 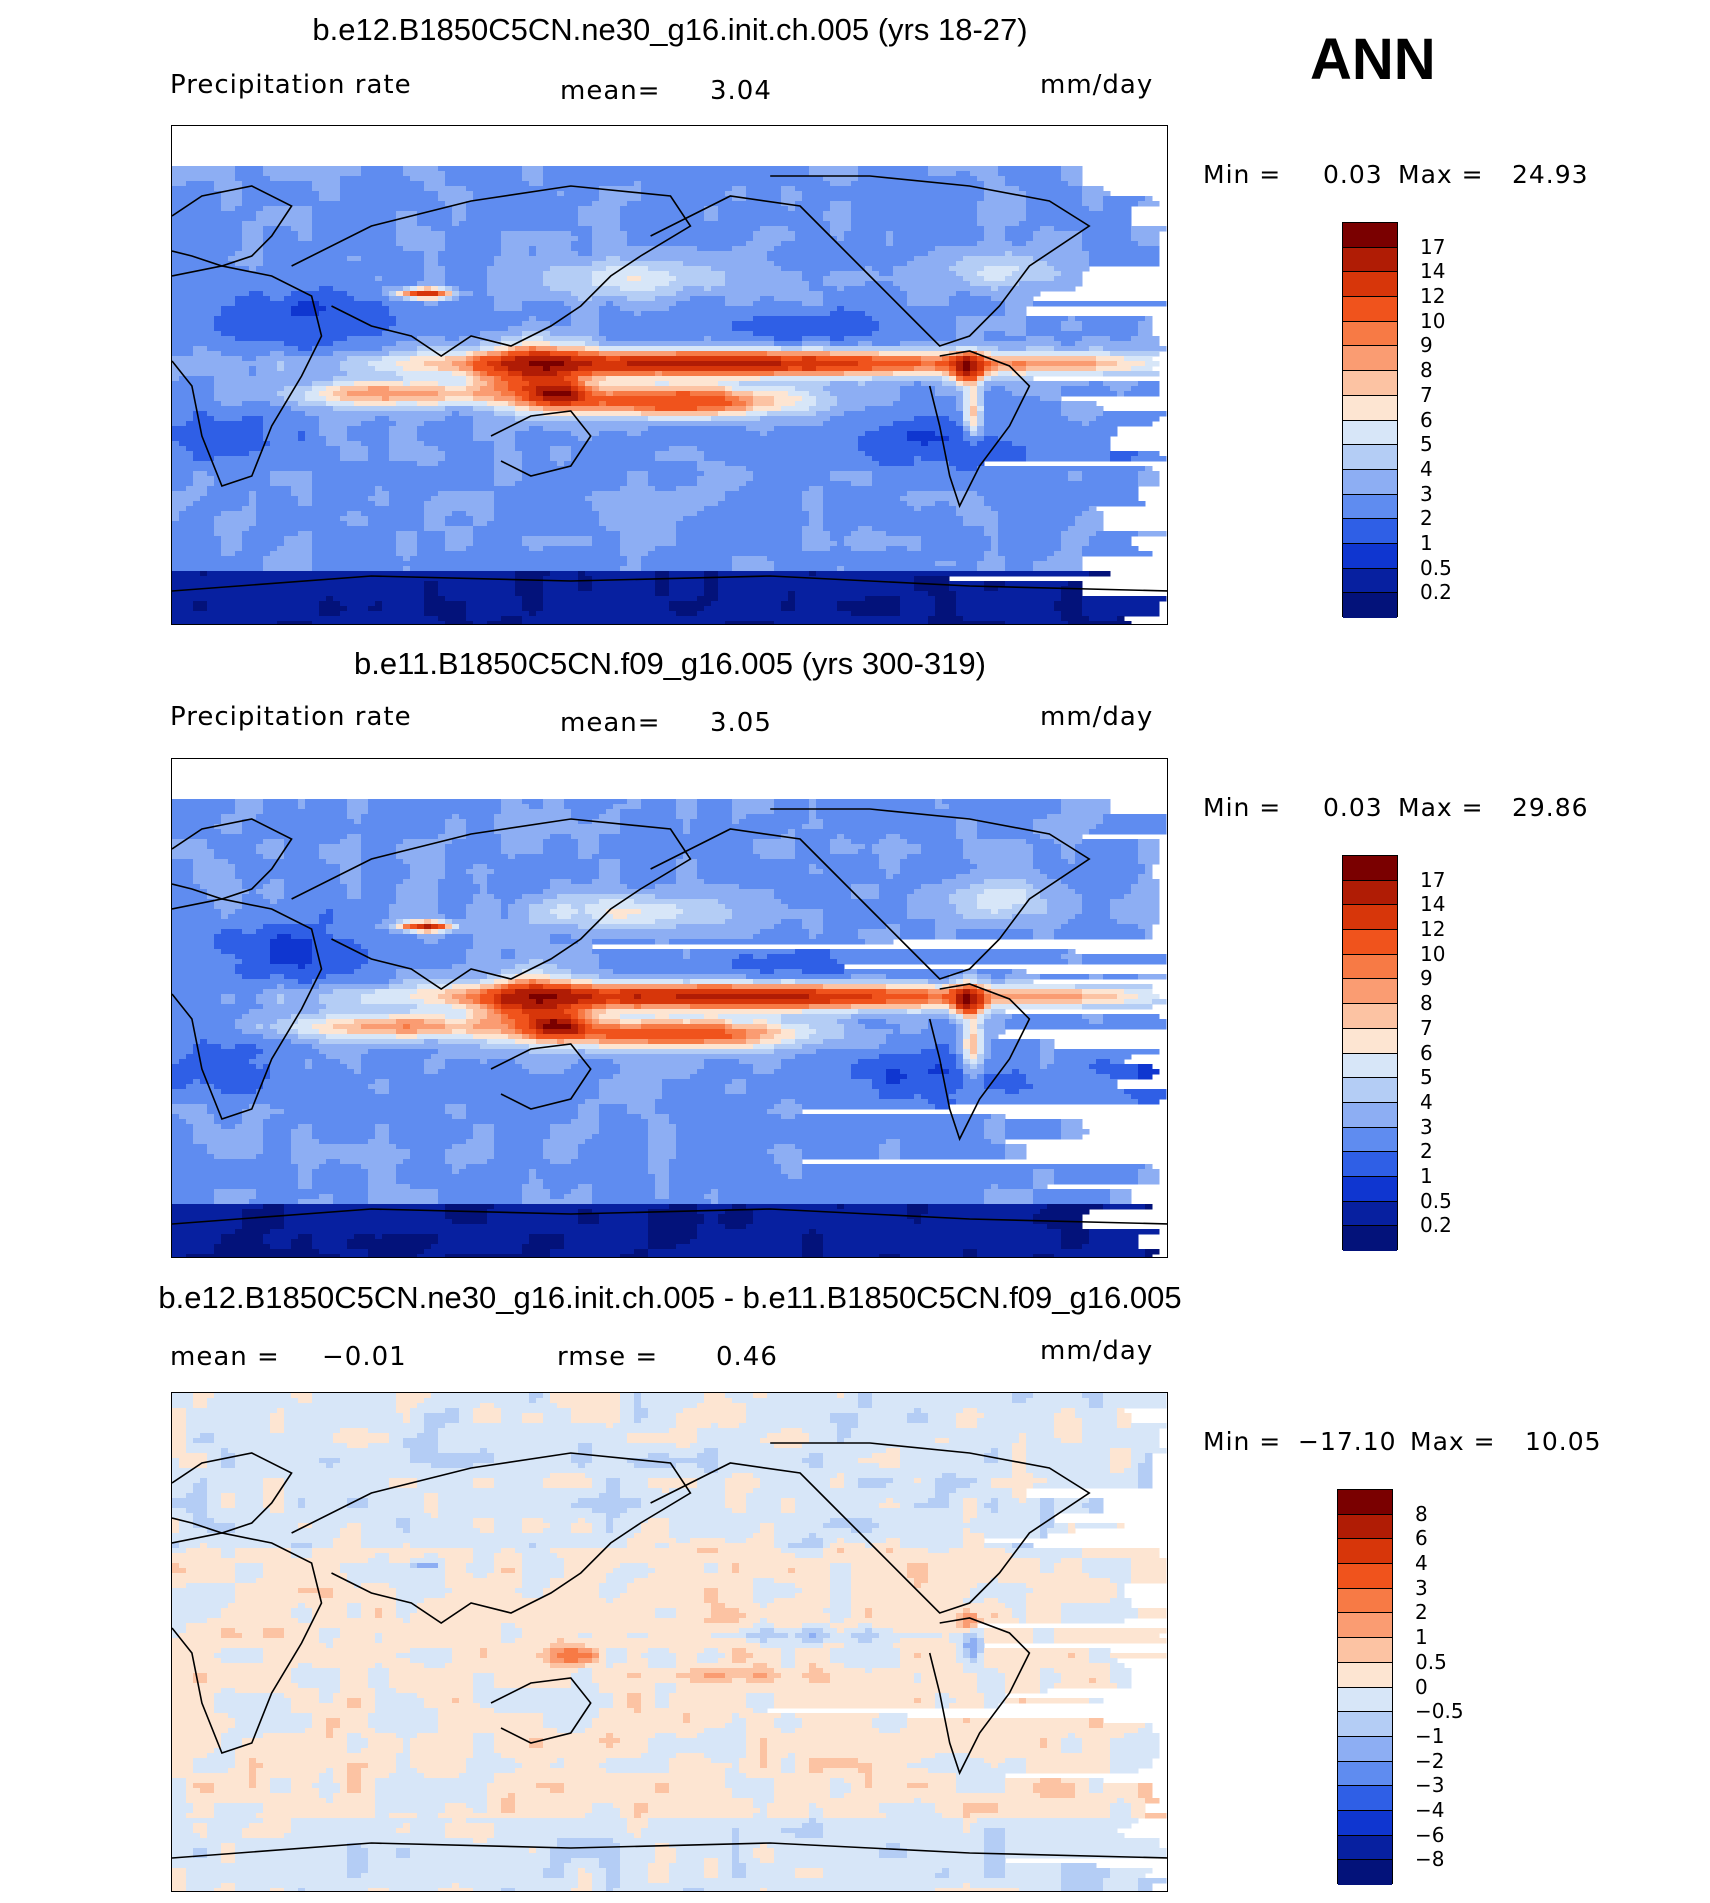 What do you see at coordinates (291, 717) in the screenshot?
I see `panel-2-variable: Precipitation rate` at bounding box center [291, 717].